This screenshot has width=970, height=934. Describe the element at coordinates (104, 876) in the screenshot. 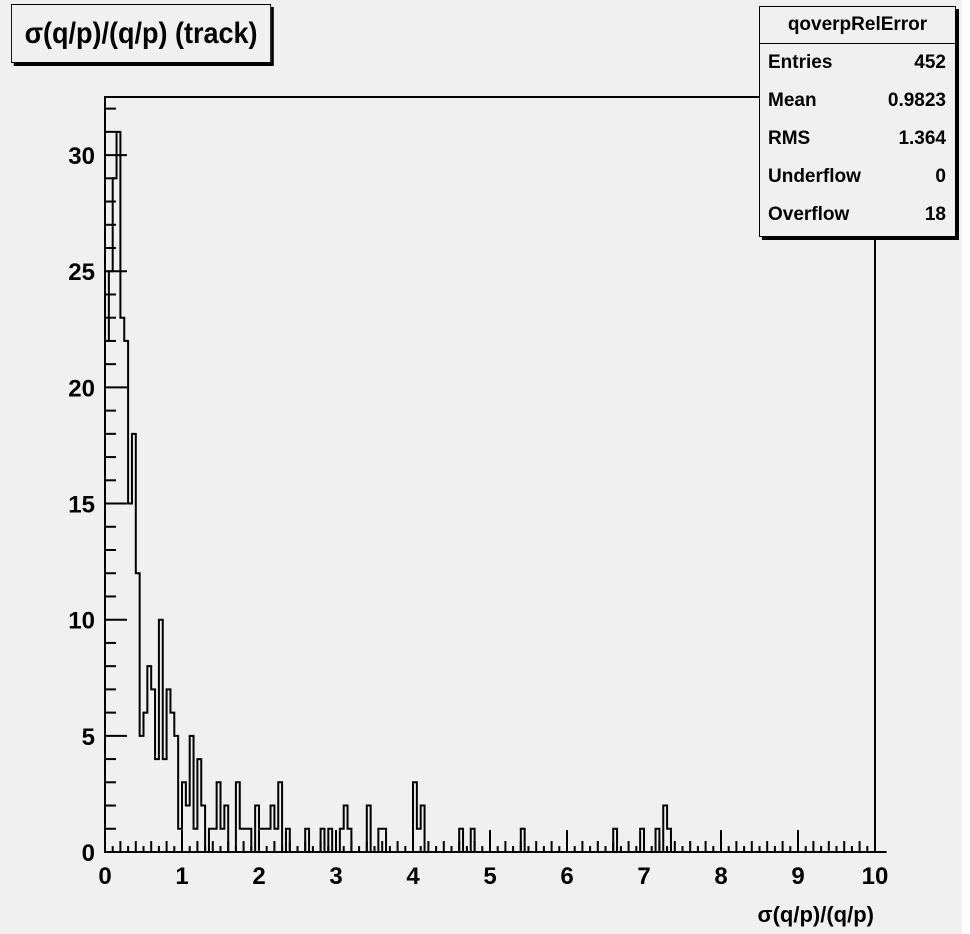

I see `x-tick-label: 0` at that location.